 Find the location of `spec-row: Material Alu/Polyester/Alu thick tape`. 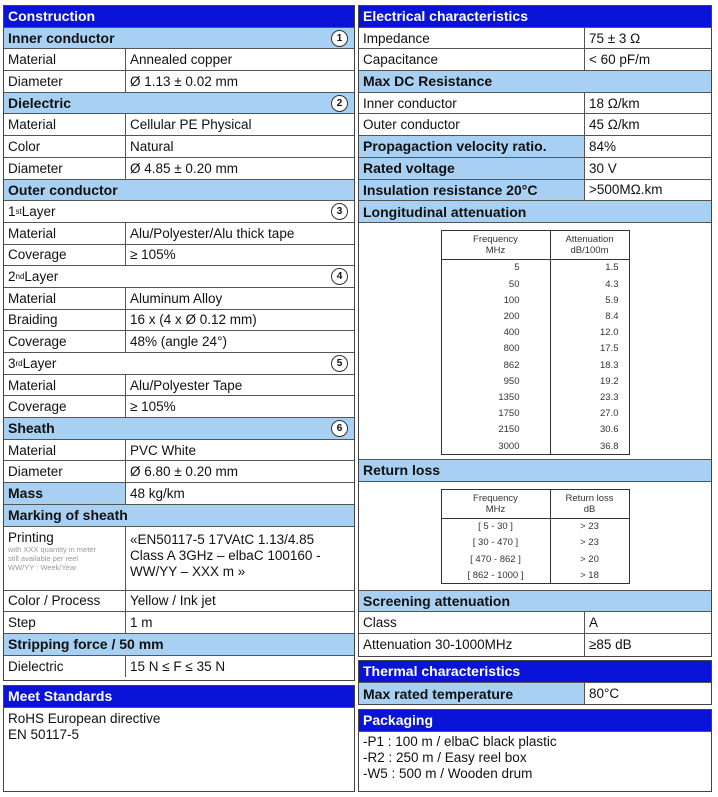

spec-row: Material Alu/Polyester/Alu thick tape is located at coordinates (179, 233).